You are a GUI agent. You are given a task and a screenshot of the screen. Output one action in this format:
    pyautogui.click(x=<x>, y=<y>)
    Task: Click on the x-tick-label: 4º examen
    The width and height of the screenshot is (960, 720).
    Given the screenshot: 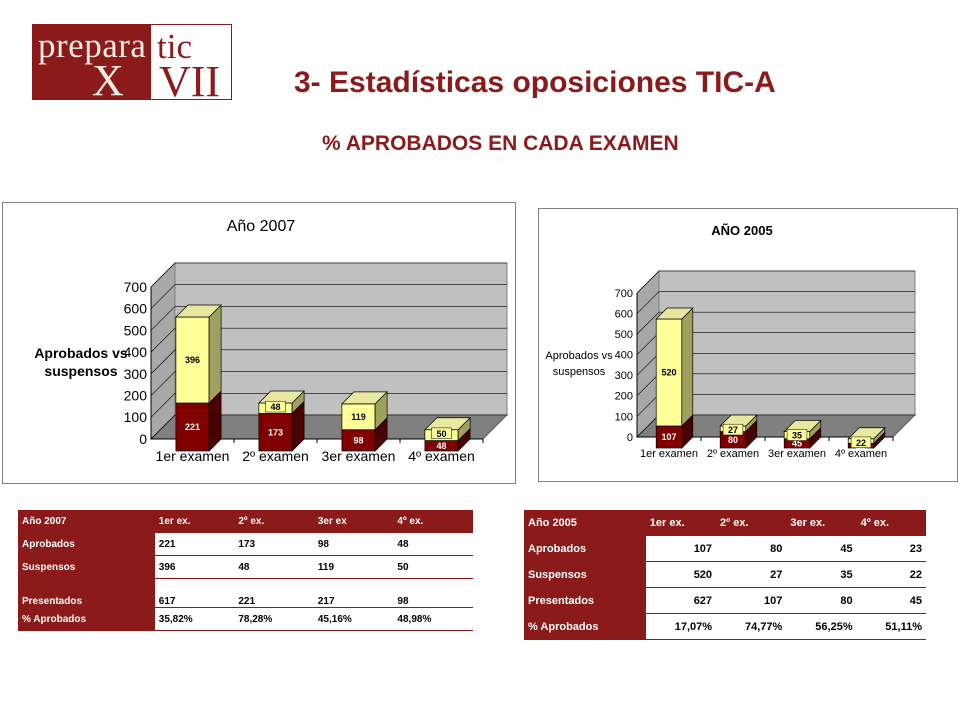 What is the action you would take?
    pyautogui.click(x=861, y=454)
    